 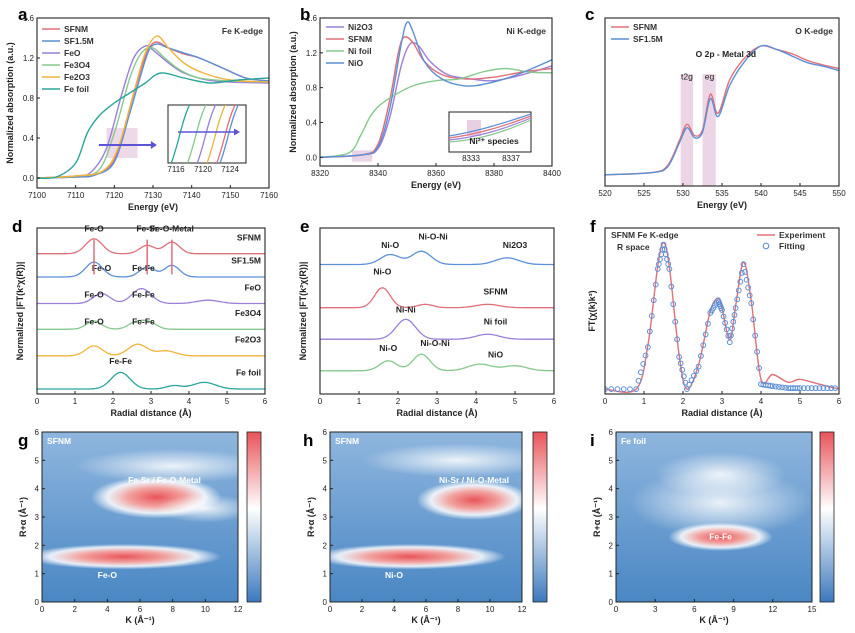 I want to click on panel-g-ytick-label: 3, so click(x=37, y=517).